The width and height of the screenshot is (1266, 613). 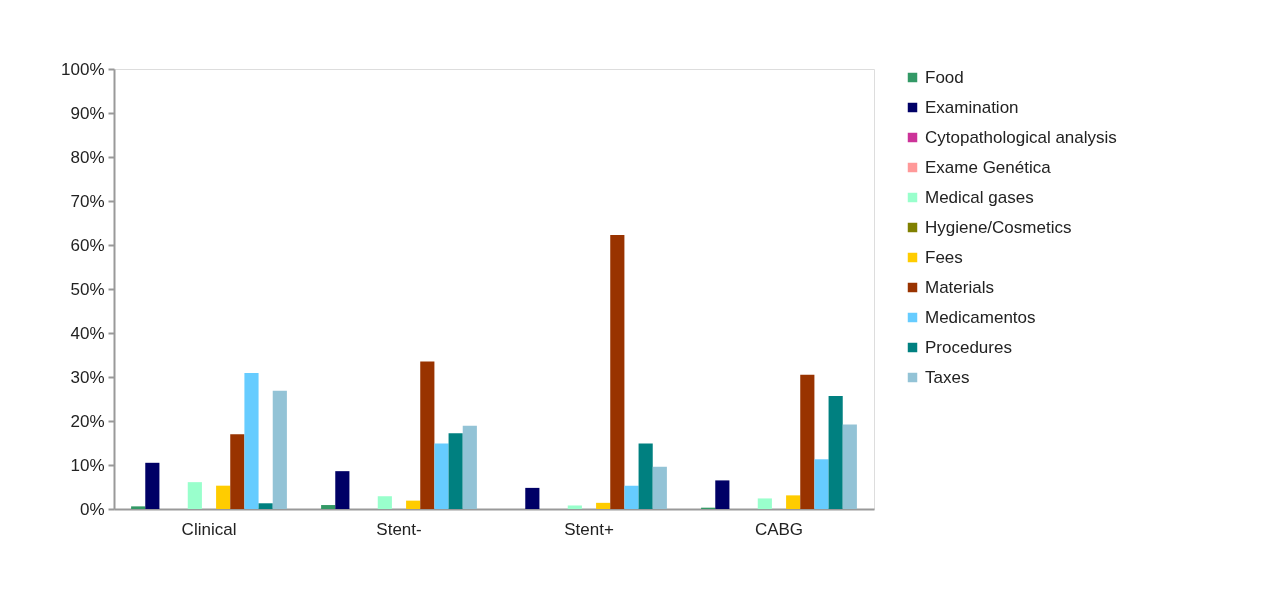 What do you see at coordinates (988, 167) in the screenshot?
I see `legend-label: Exame Genética` at bounding box center [988, 167].